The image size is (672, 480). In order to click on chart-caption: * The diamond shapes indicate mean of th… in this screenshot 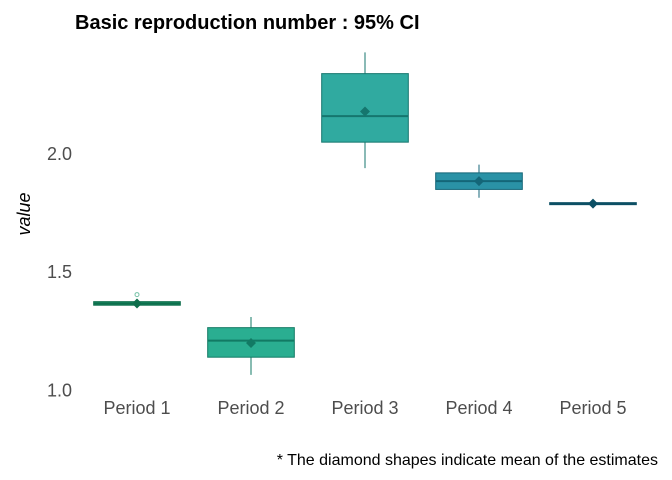, I will do `click(467, 460)`.